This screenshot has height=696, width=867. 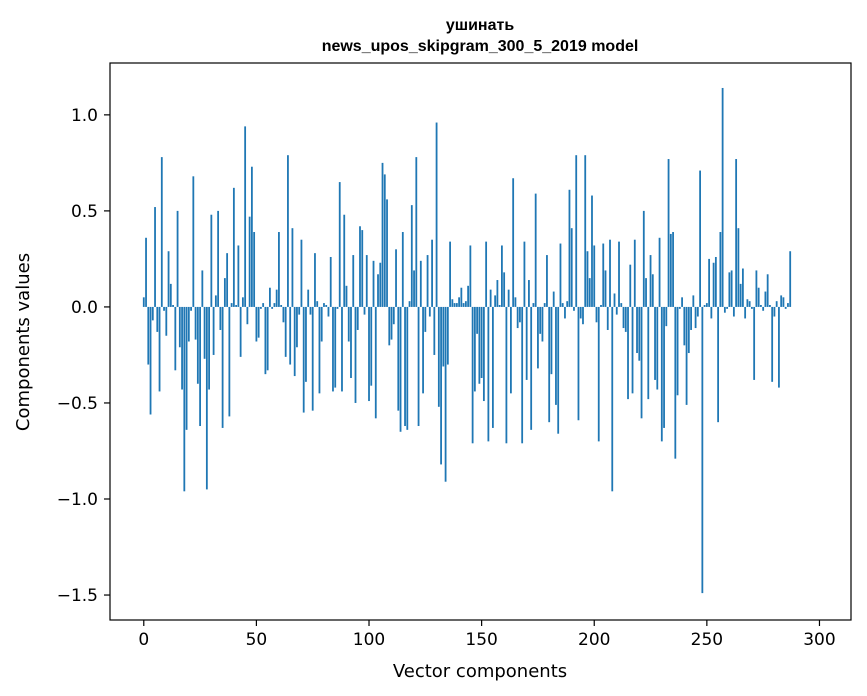 What do you see at coordinates (77, 404) in the screenshot?
I see `y-tick-label: −0.5` at bounding box center [77, 404].